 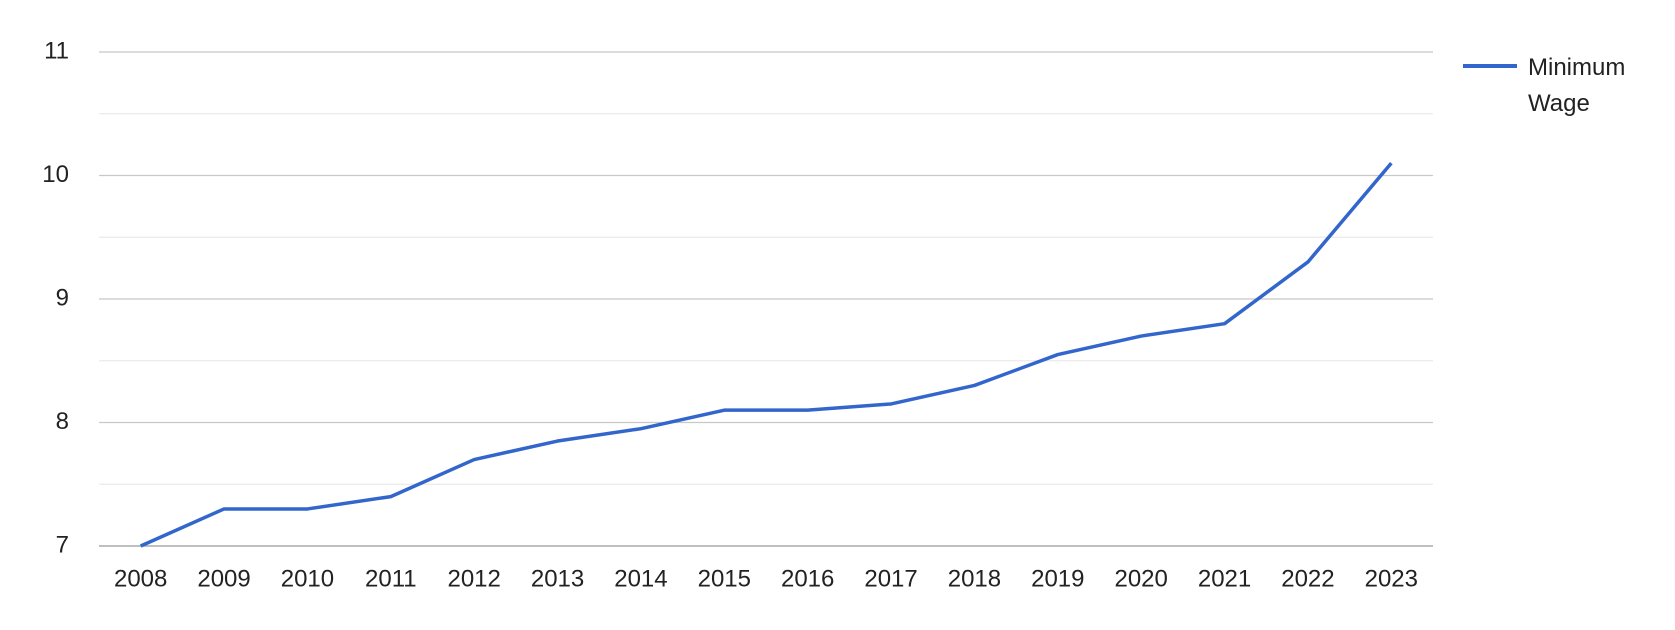 What do you see at coordinates (557, 578) in the screenshot?
I see `x-tick-label: 2013` at bounding box center [557, 578].